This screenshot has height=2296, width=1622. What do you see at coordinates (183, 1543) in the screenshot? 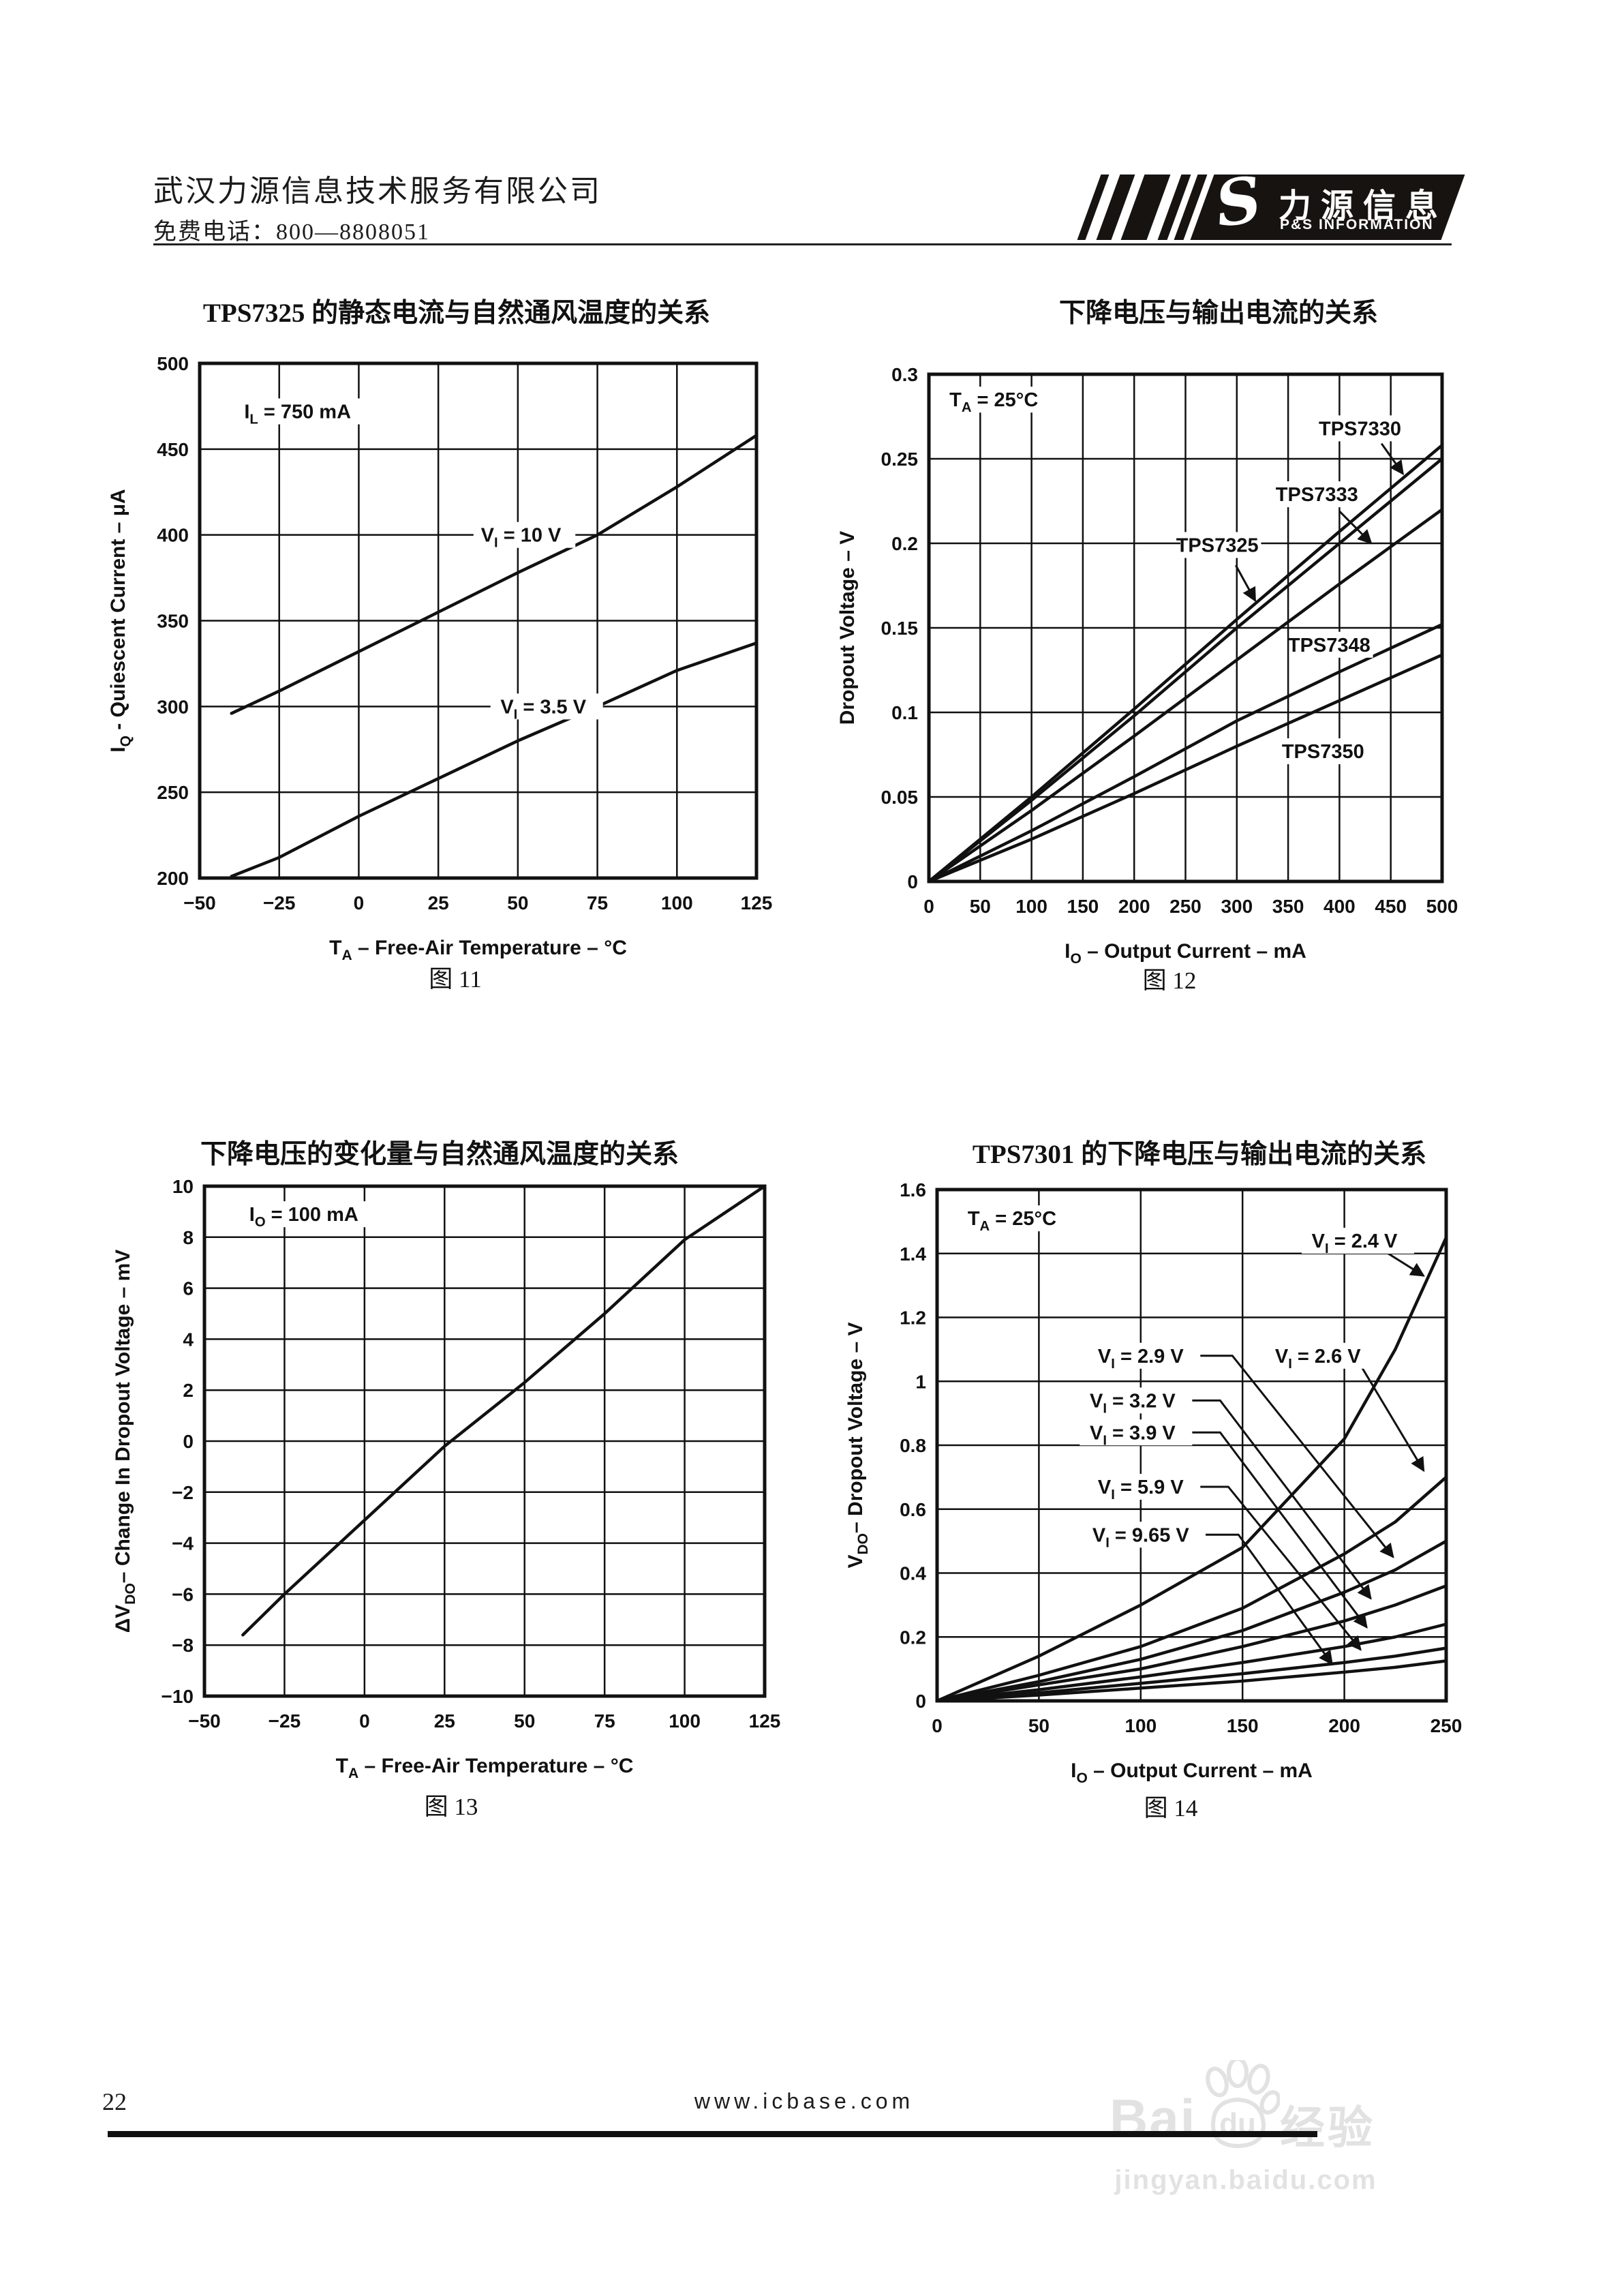
I see `y-tick: −4` at bounding box center [183, 1543].